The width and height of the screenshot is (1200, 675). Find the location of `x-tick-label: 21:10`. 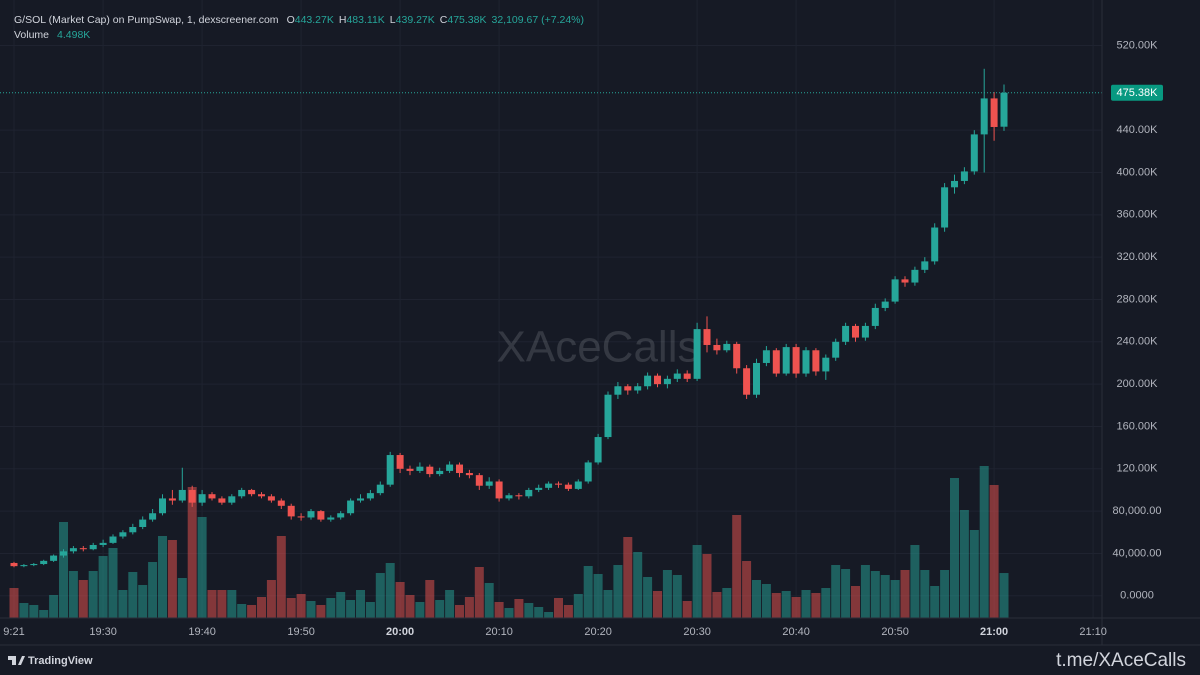

x-tick-label: 21:10 is located at coordinates (1093, 632).